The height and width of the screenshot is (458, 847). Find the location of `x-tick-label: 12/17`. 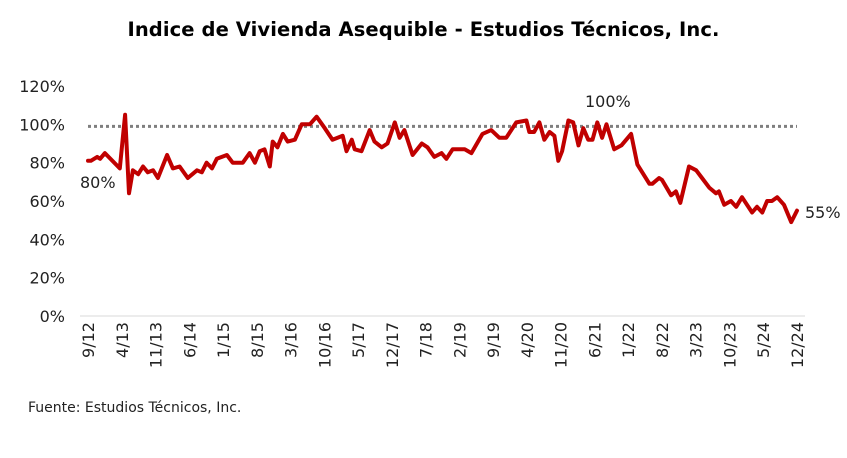

x-tick-label: 12/17 is located at coordinates (392, 345).